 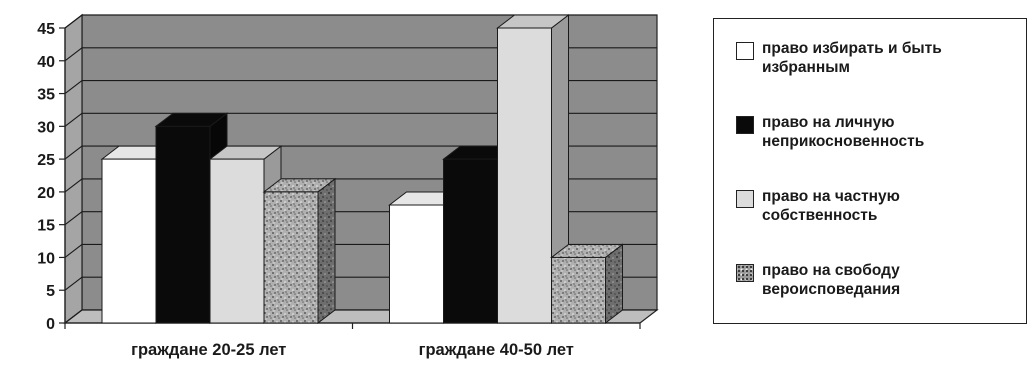 What do you see at coordinates (46, 258) in the screenshot?
I see `y-tick-label: 10` at bounding box center [46, 258].